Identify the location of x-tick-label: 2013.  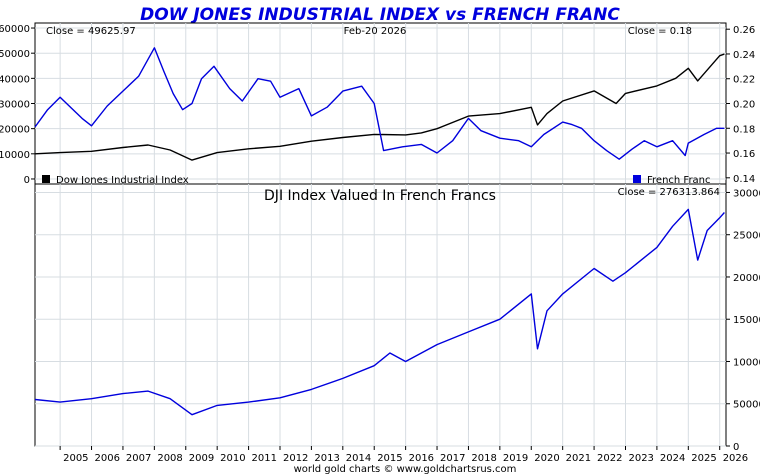
(326, 458).